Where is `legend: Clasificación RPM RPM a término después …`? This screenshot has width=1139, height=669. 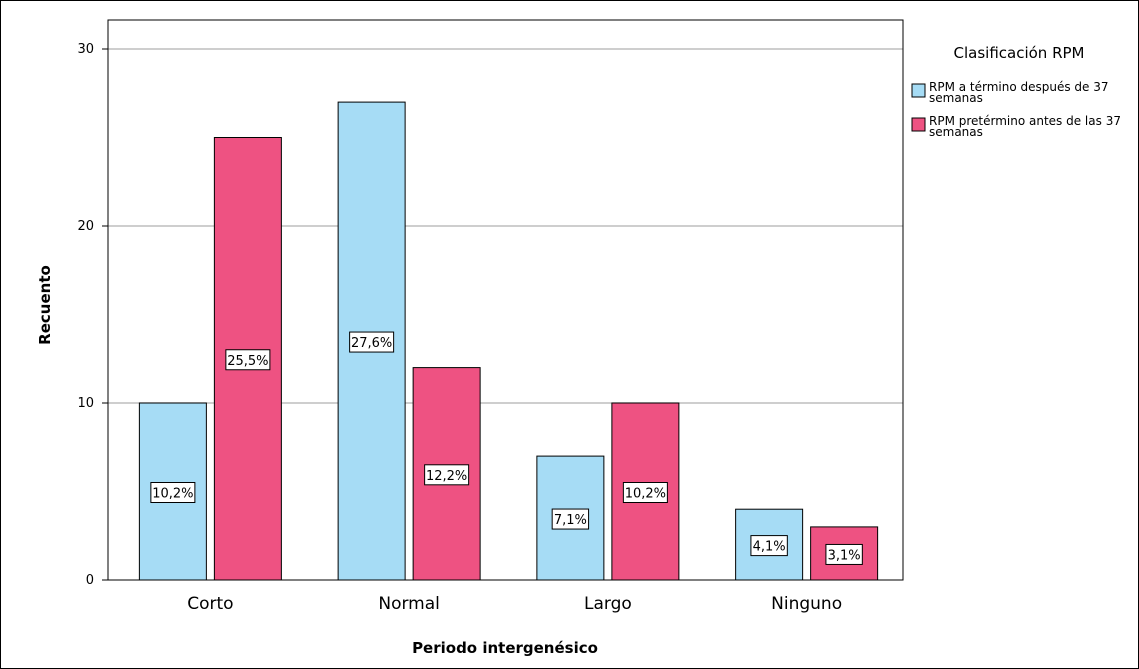 legend: Clasificación RPM RPM a término después … is located at coordinates (1016, 91).